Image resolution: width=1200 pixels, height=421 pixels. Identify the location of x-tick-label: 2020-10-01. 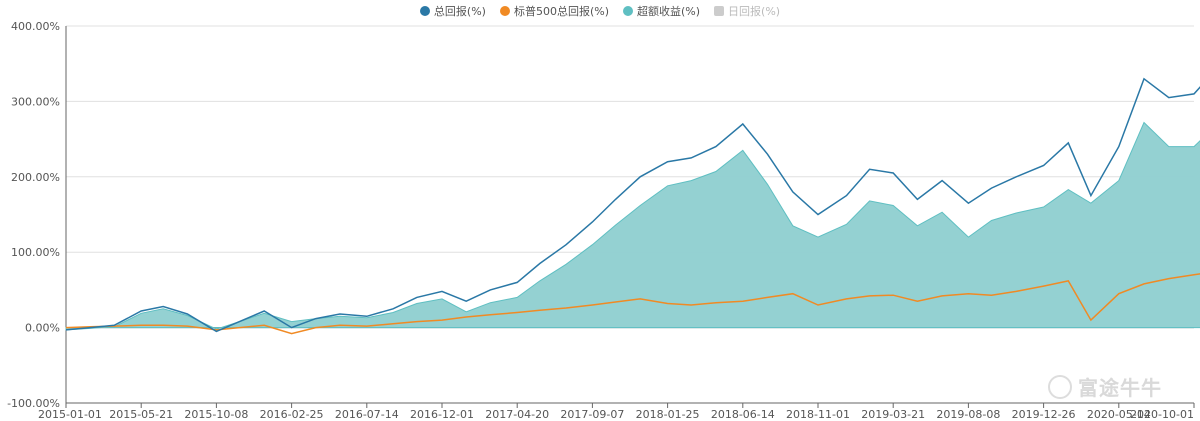
(1162, 414).